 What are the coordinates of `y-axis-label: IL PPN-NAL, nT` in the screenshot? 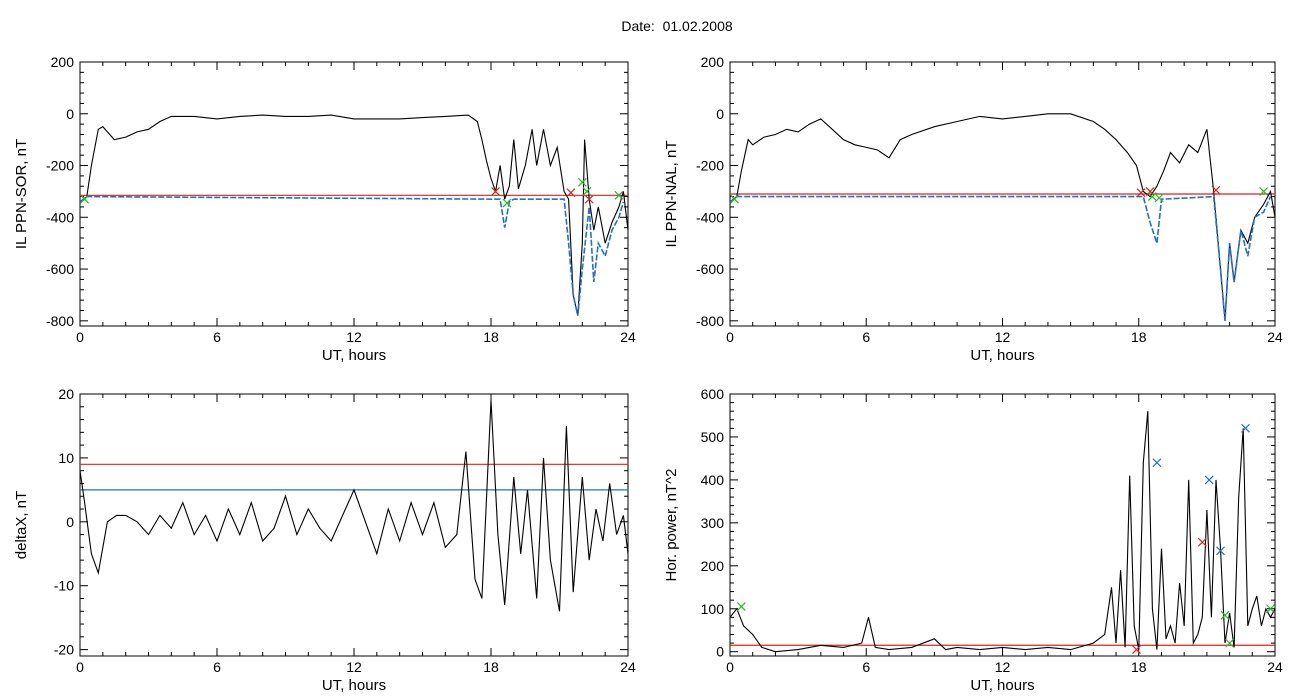 It's located at (671, 194).